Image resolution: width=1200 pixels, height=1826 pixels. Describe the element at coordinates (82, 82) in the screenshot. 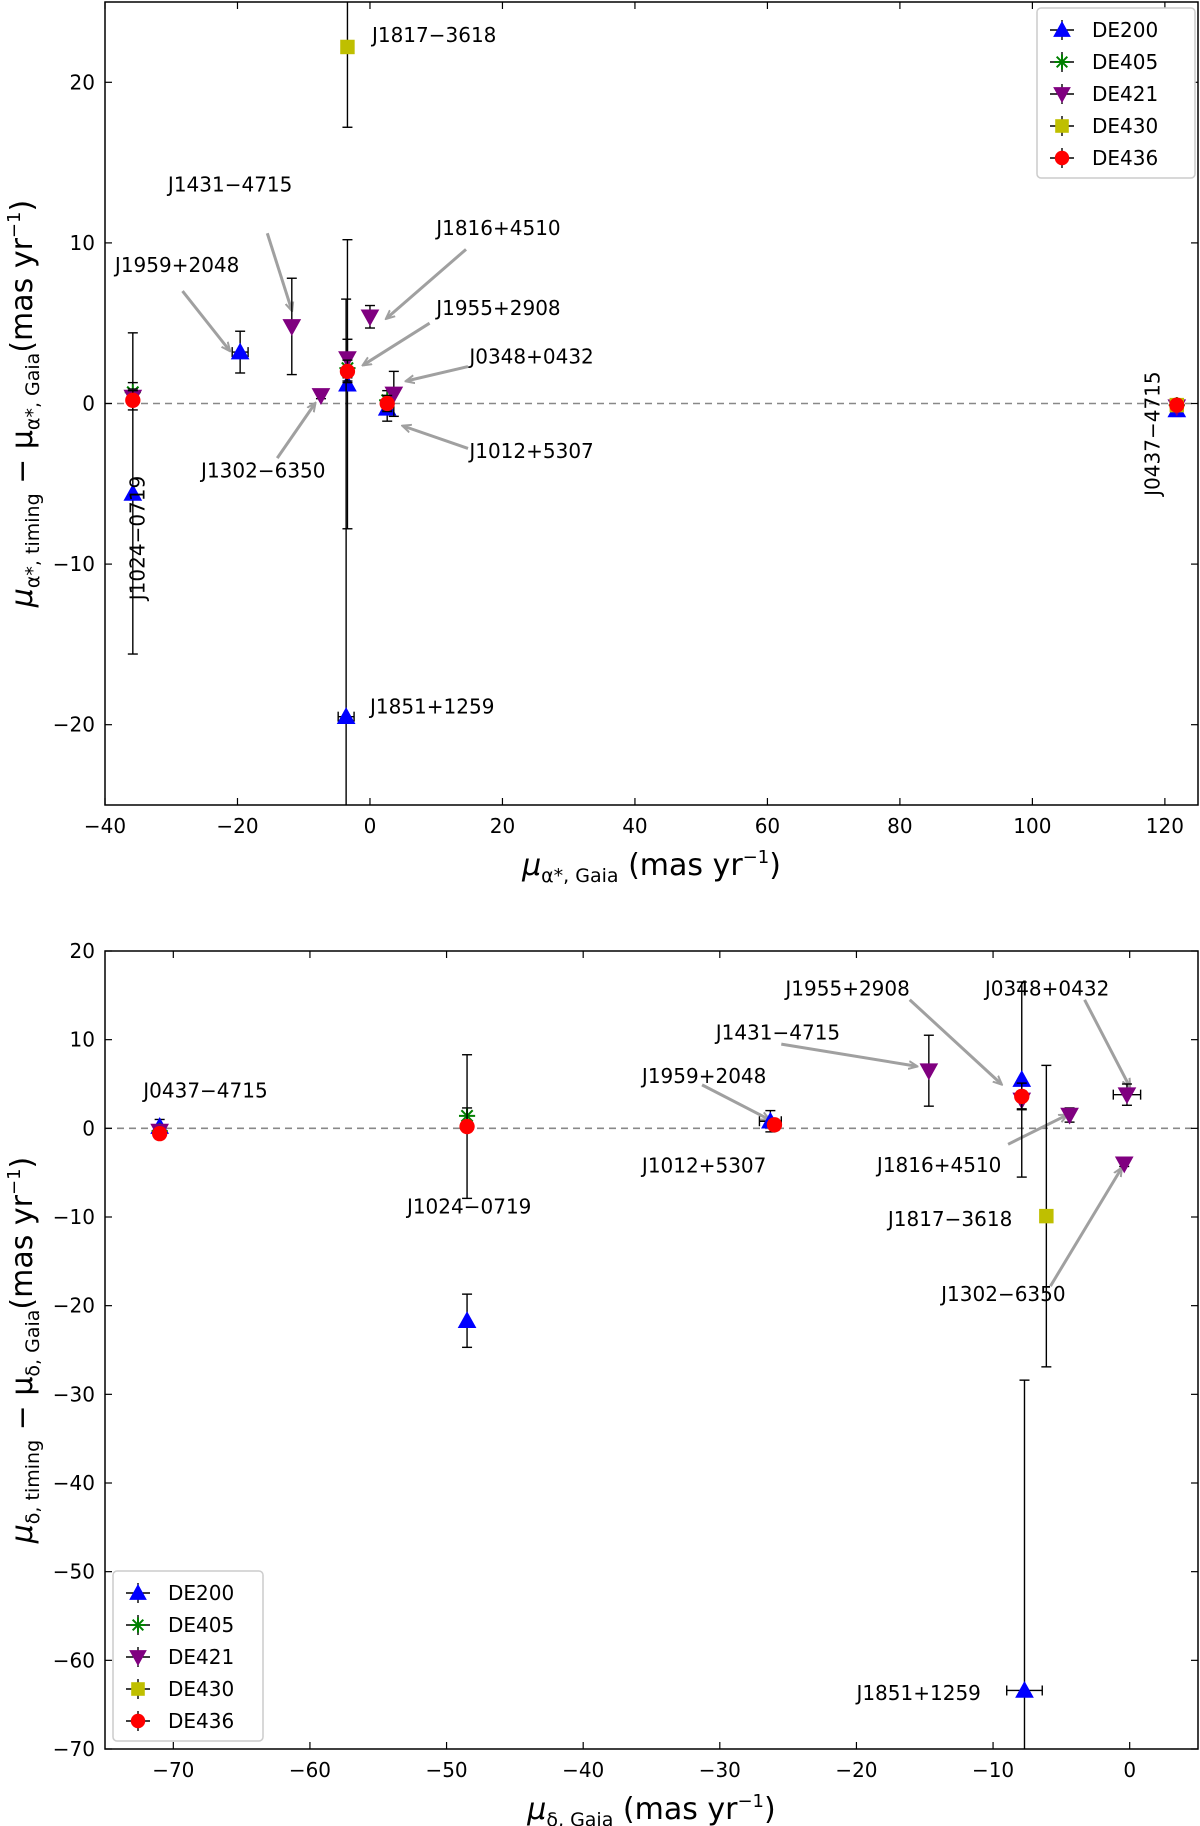

I see `y-tick-label: 20` at that location.